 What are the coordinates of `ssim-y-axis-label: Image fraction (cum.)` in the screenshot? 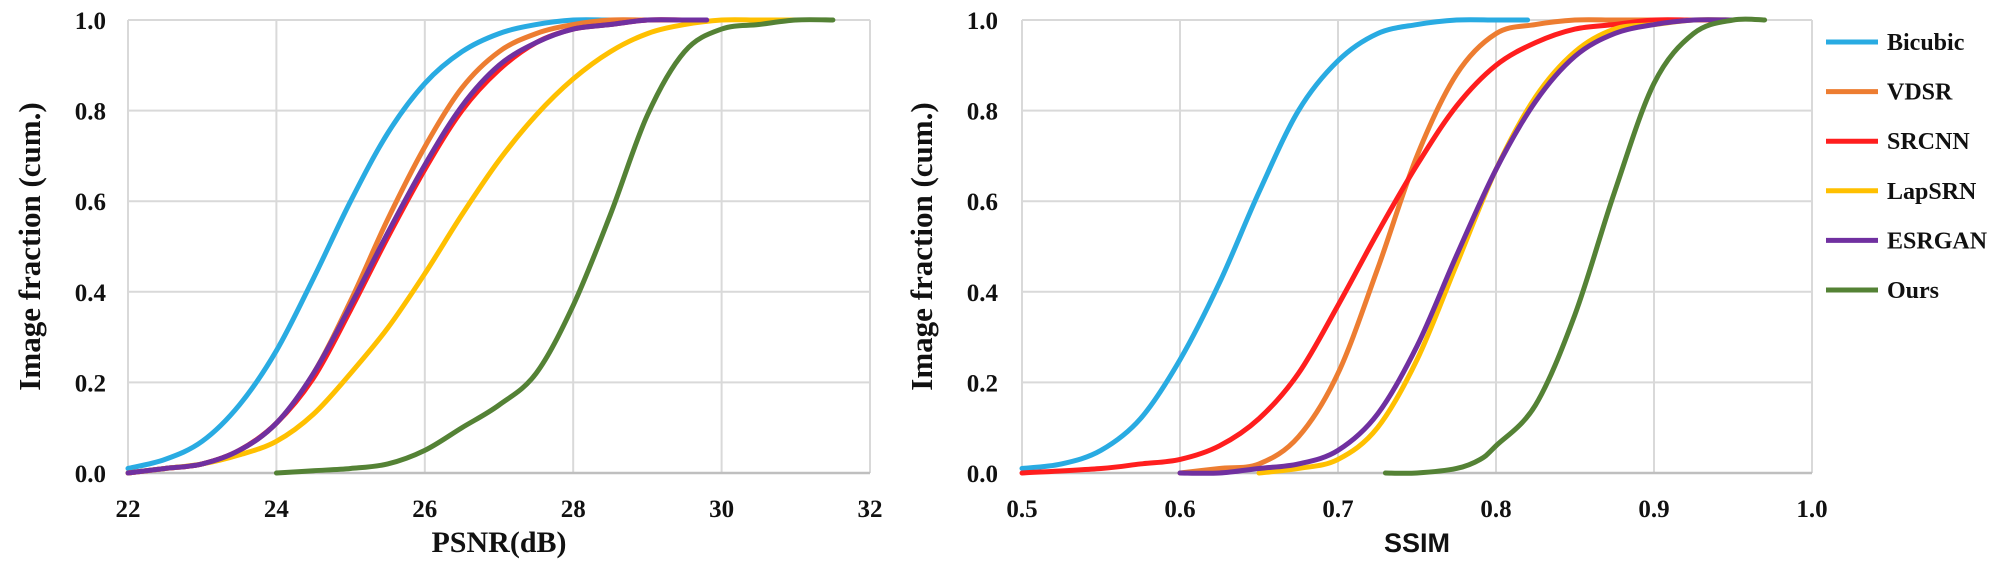 It's located at (921, 246).